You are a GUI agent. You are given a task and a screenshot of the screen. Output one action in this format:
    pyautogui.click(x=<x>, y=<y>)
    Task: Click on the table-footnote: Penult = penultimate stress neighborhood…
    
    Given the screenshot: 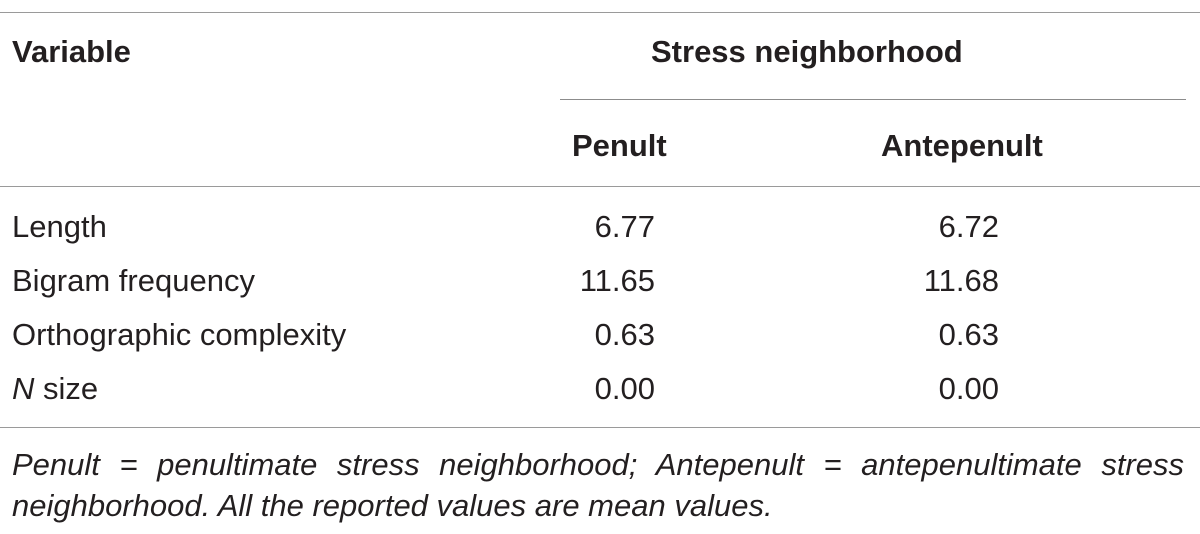 What is the action you would take?
    pyautogui.click(x=598, y=485)
    